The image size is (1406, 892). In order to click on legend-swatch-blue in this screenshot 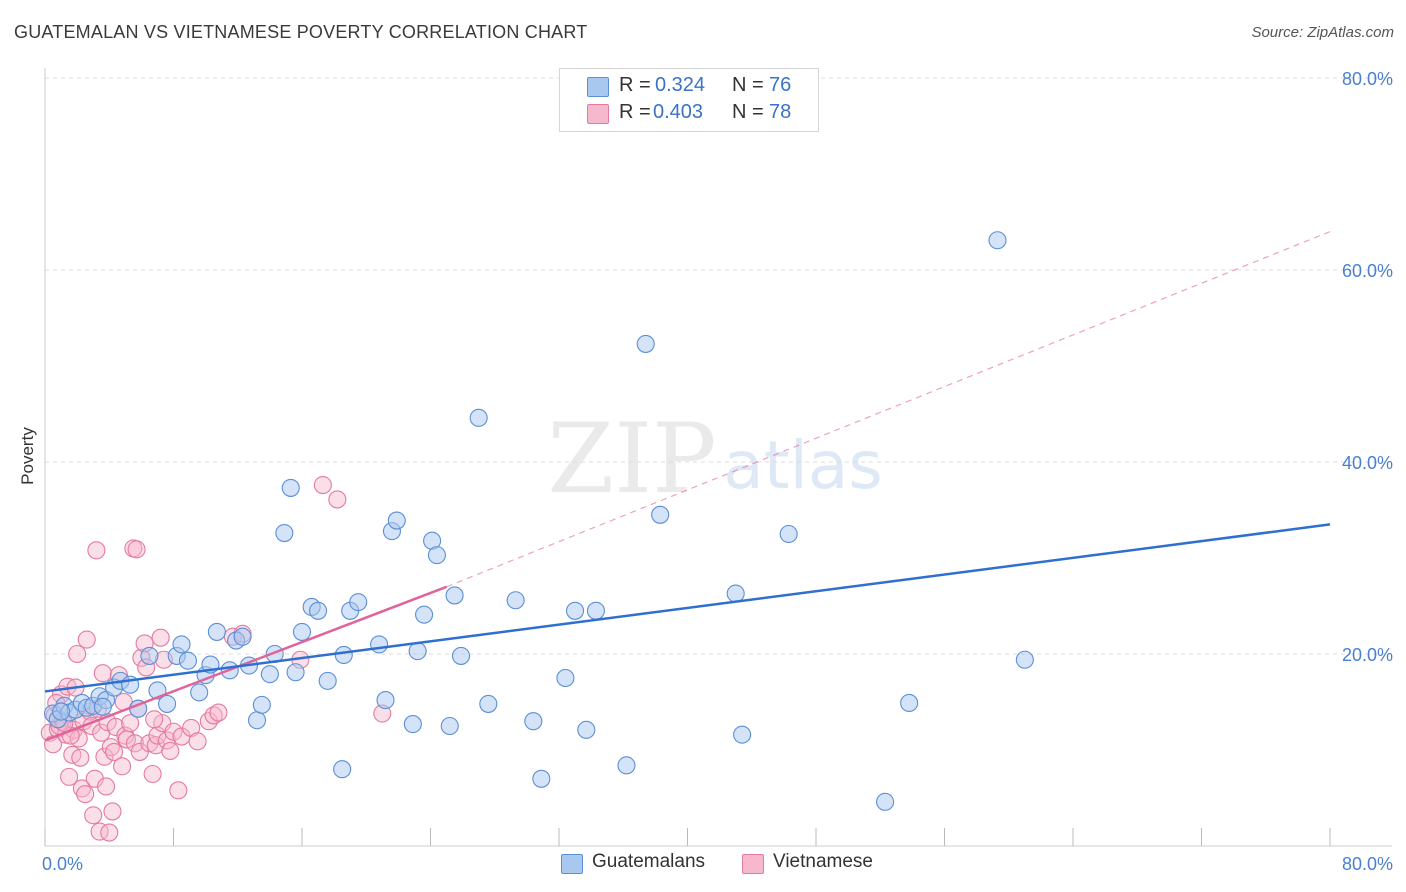, I will do `click(598, 87)`.